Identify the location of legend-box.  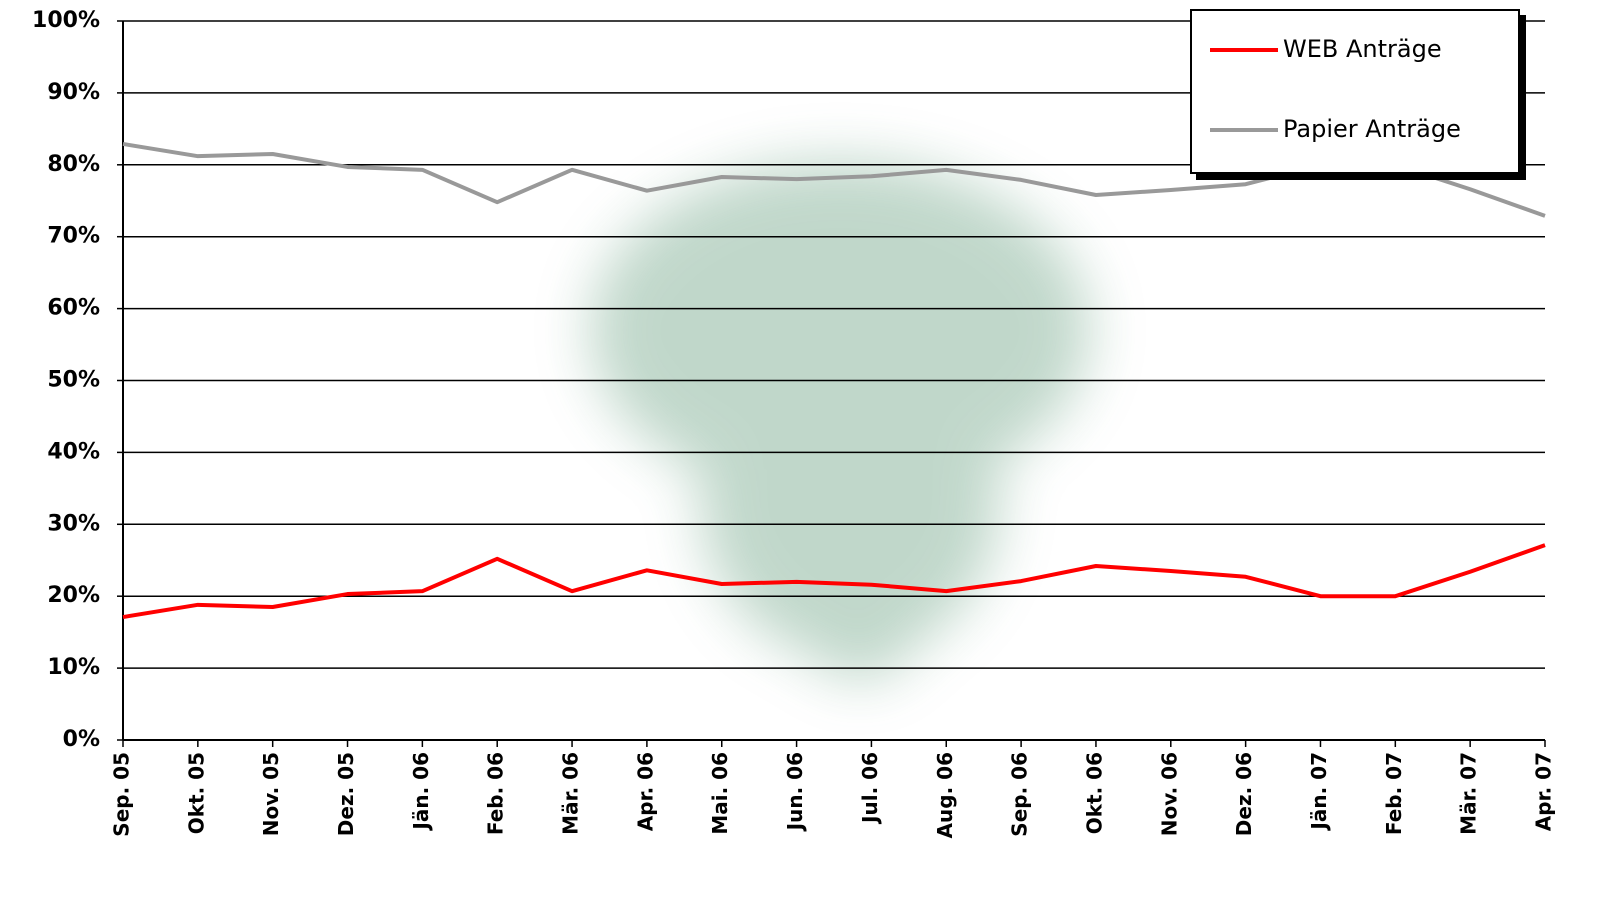
(1355, 91).